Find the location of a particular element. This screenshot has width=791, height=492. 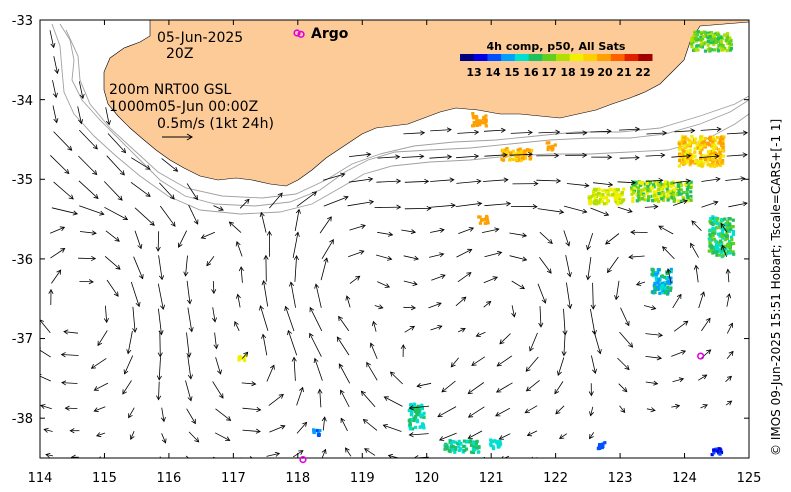

scale-arrow-icon is located at coordinates (177, 137).